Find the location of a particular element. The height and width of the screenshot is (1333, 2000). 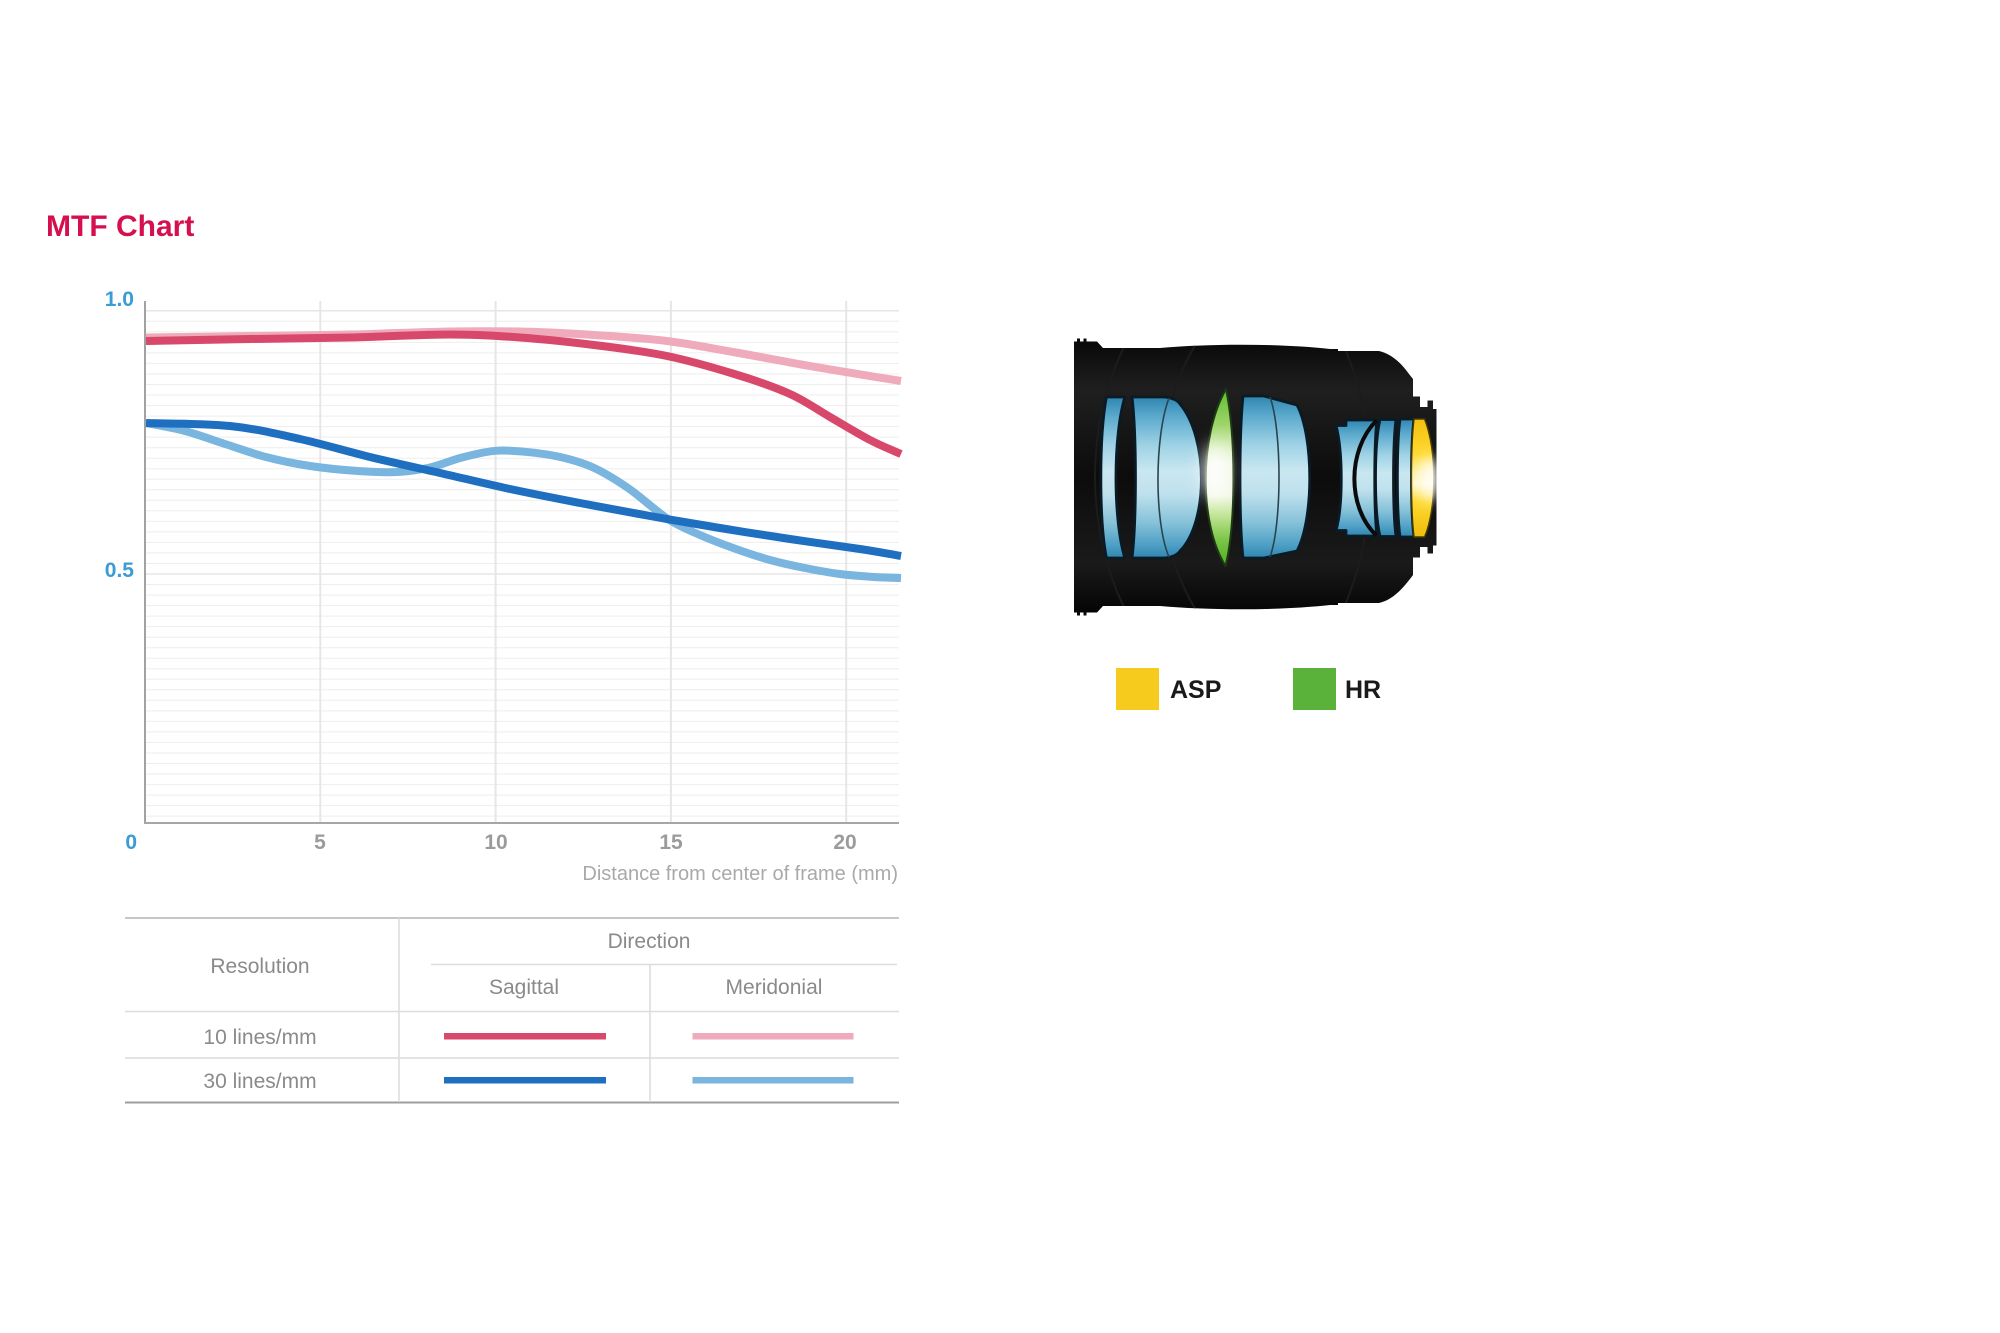

svg-text: MTF Chart is located at coordinates (120, 226).